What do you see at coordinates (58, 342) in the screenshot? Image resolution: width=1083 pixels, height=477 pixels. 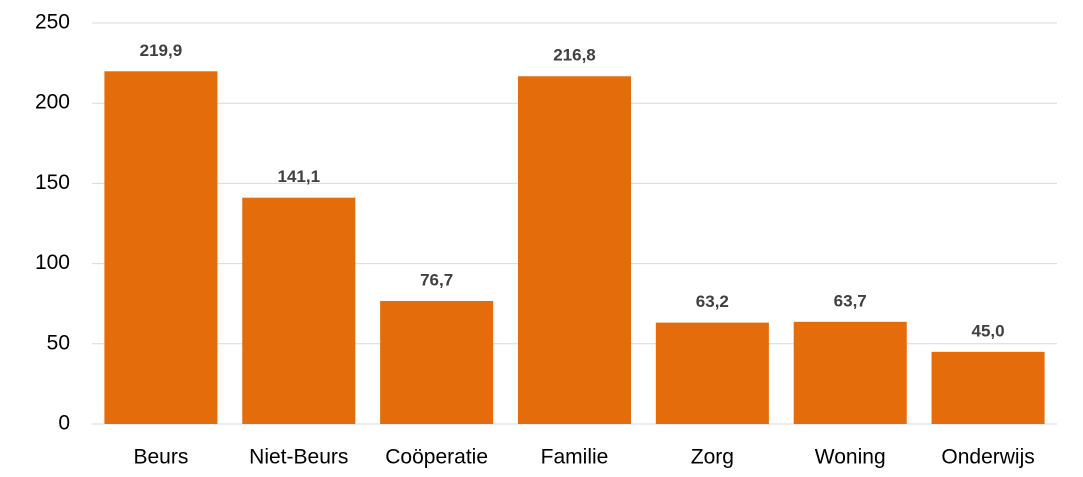 I see `y-tick-label: 50` at bounding box center [58, 342].